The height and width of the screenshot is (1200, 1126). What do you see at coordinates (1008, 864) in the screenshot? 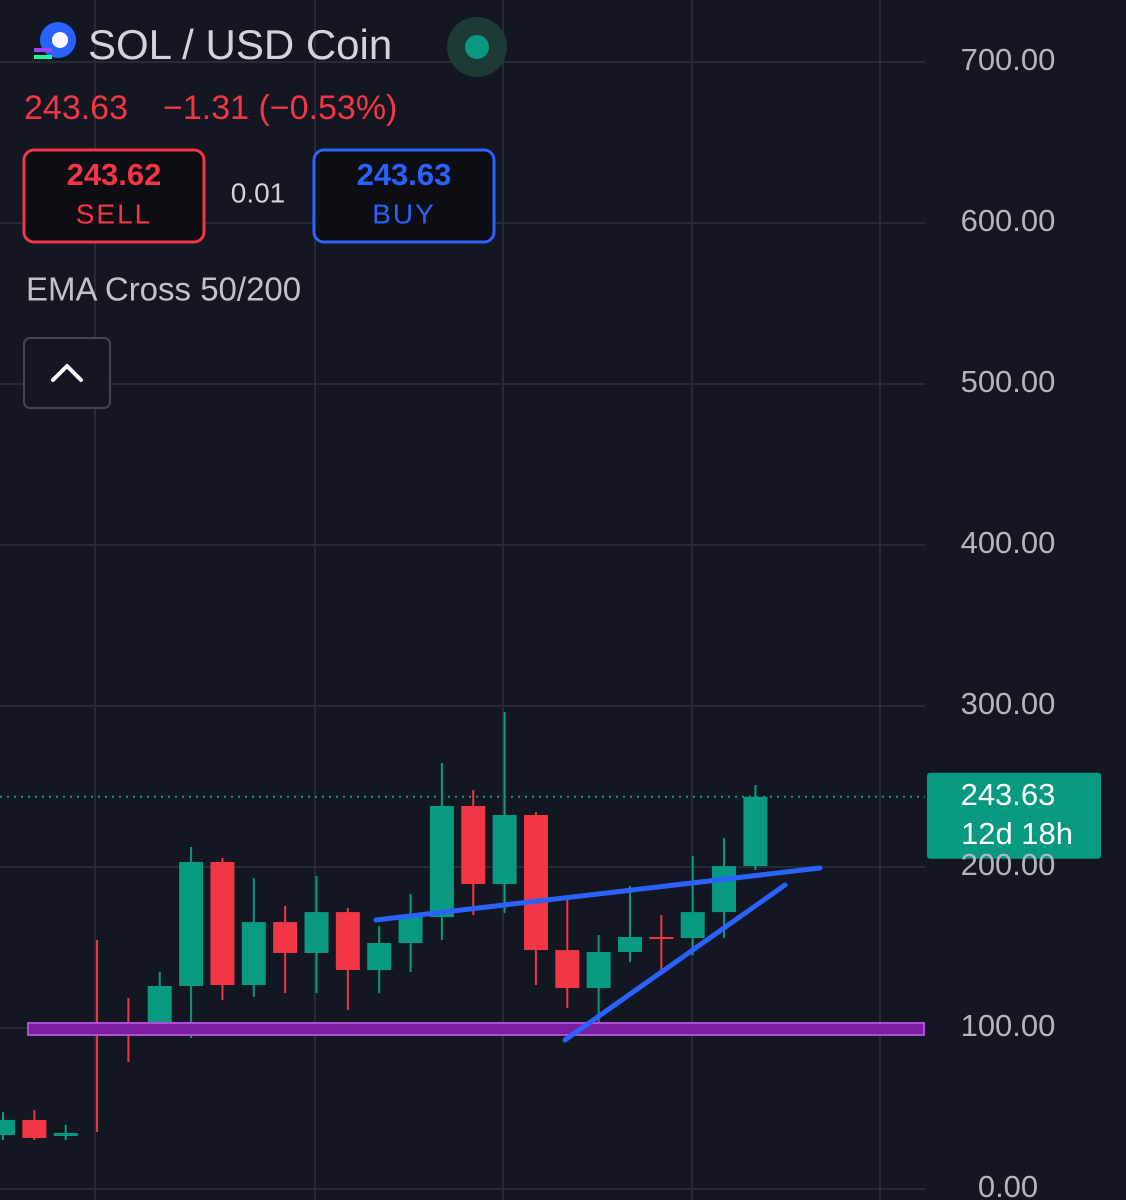
I see `y-tick-label: 200.00` at bounding box center [1008, 864].